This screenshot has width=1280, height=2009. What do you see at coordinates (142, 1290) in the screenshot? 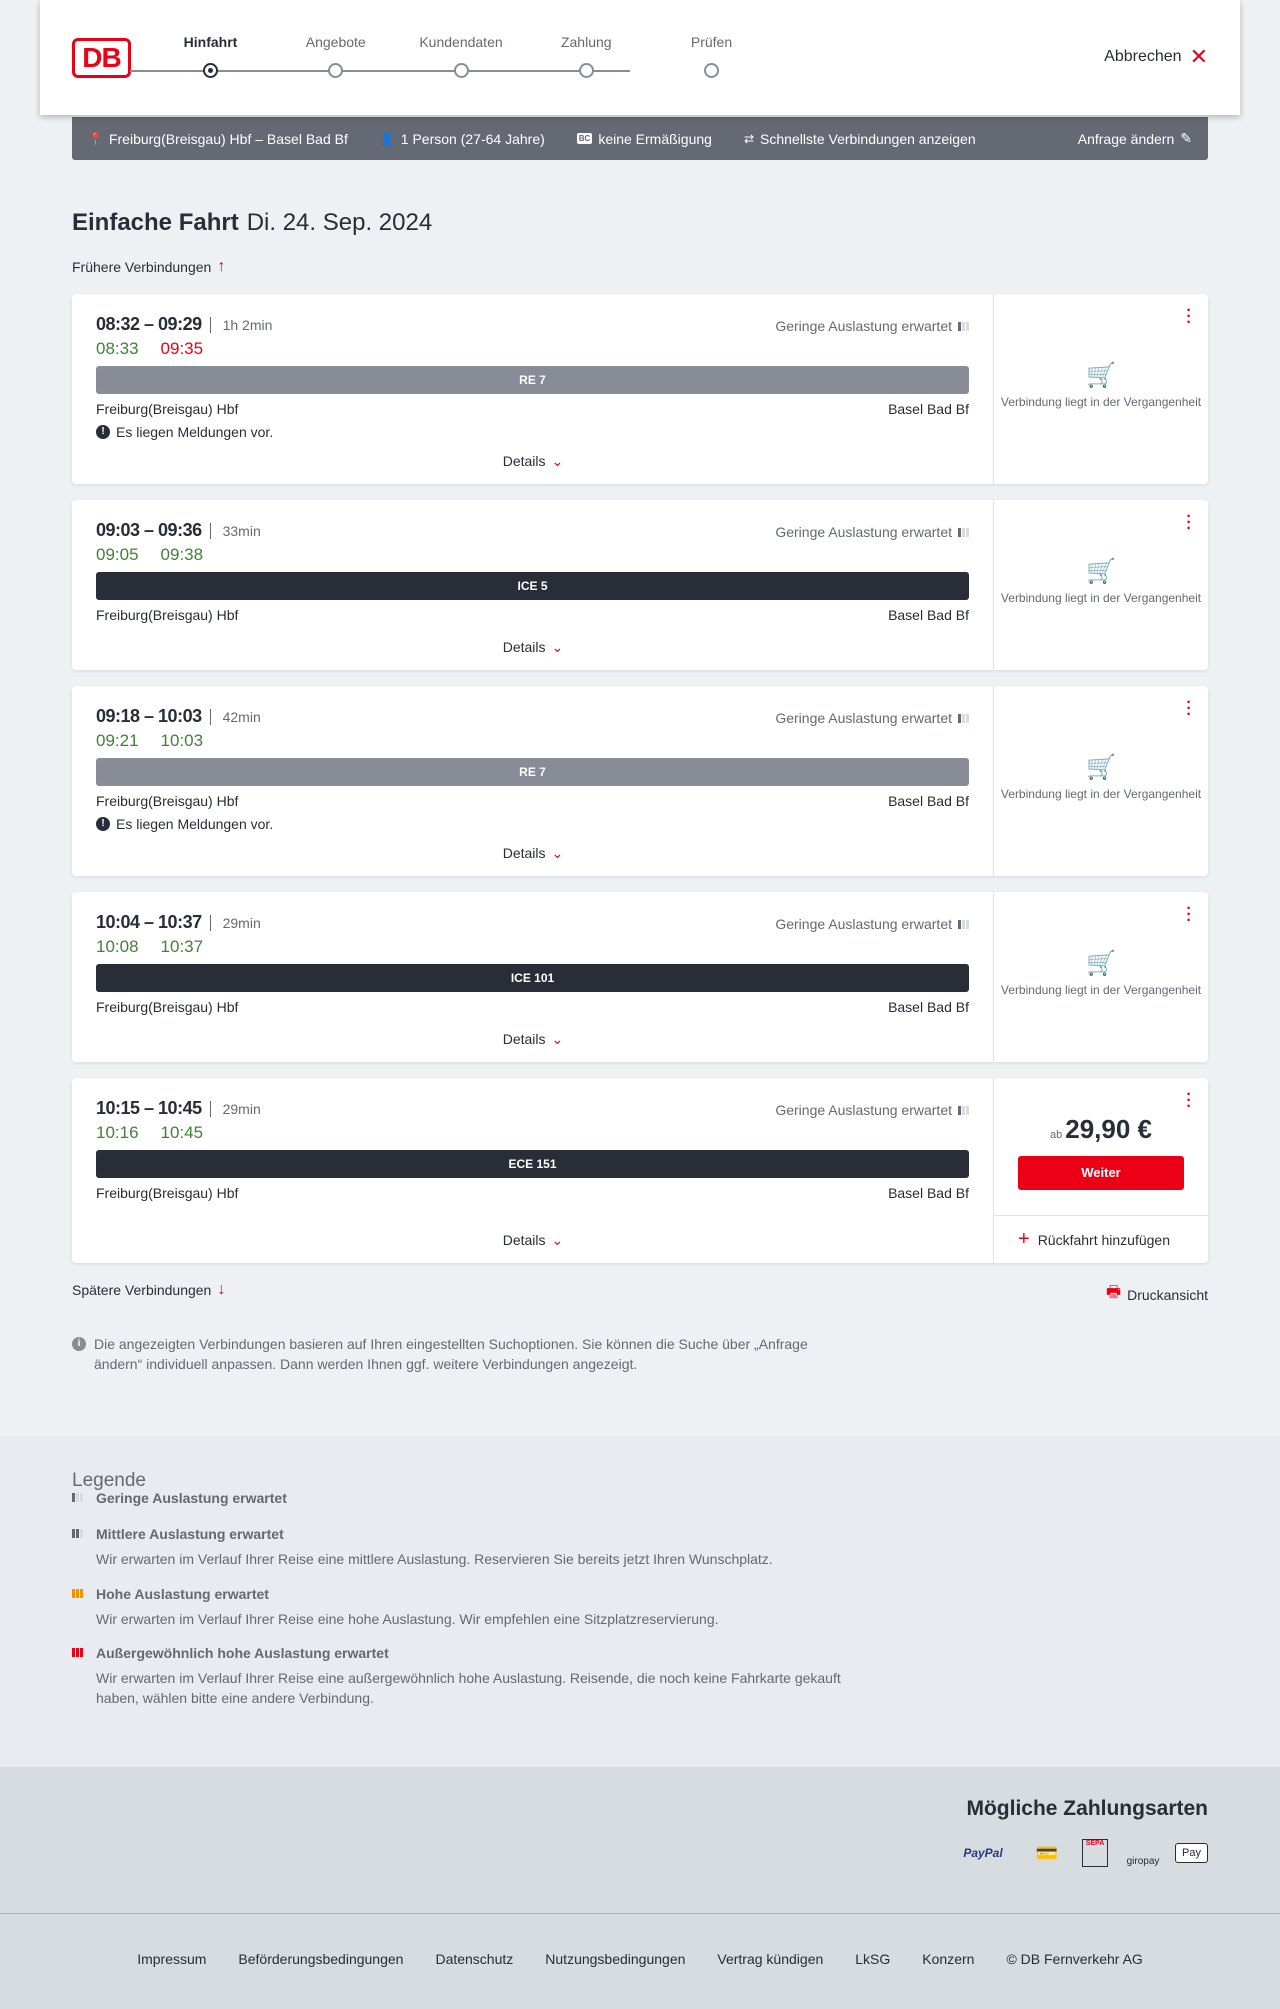
I see `later-label: Spätere Verbindungen` at bounding box center [142, 1290].